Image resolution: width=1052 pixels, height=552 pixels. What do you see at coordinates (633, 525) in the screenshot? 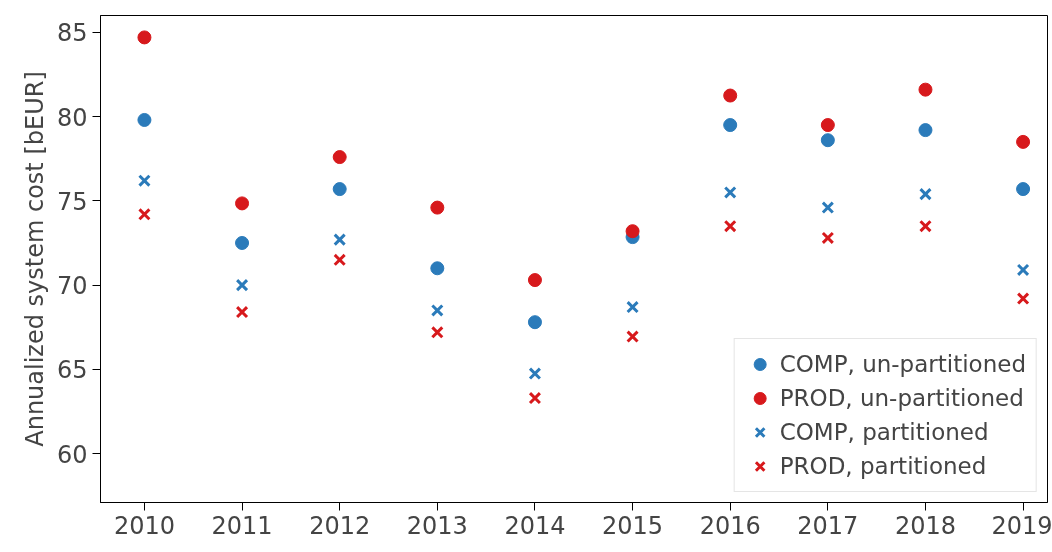
I see `x-tick-label: 2015` at bounding box center [633, 525].